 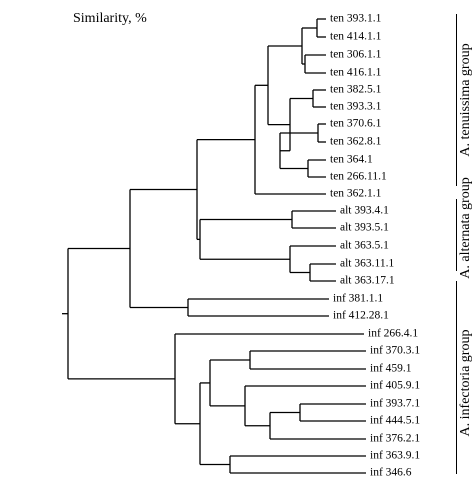 What do you see at coordinates (465, 100) in the screenshot?
I see `tenuissima-group-label: A. tenuissima group` at bounding box center [465, 100].